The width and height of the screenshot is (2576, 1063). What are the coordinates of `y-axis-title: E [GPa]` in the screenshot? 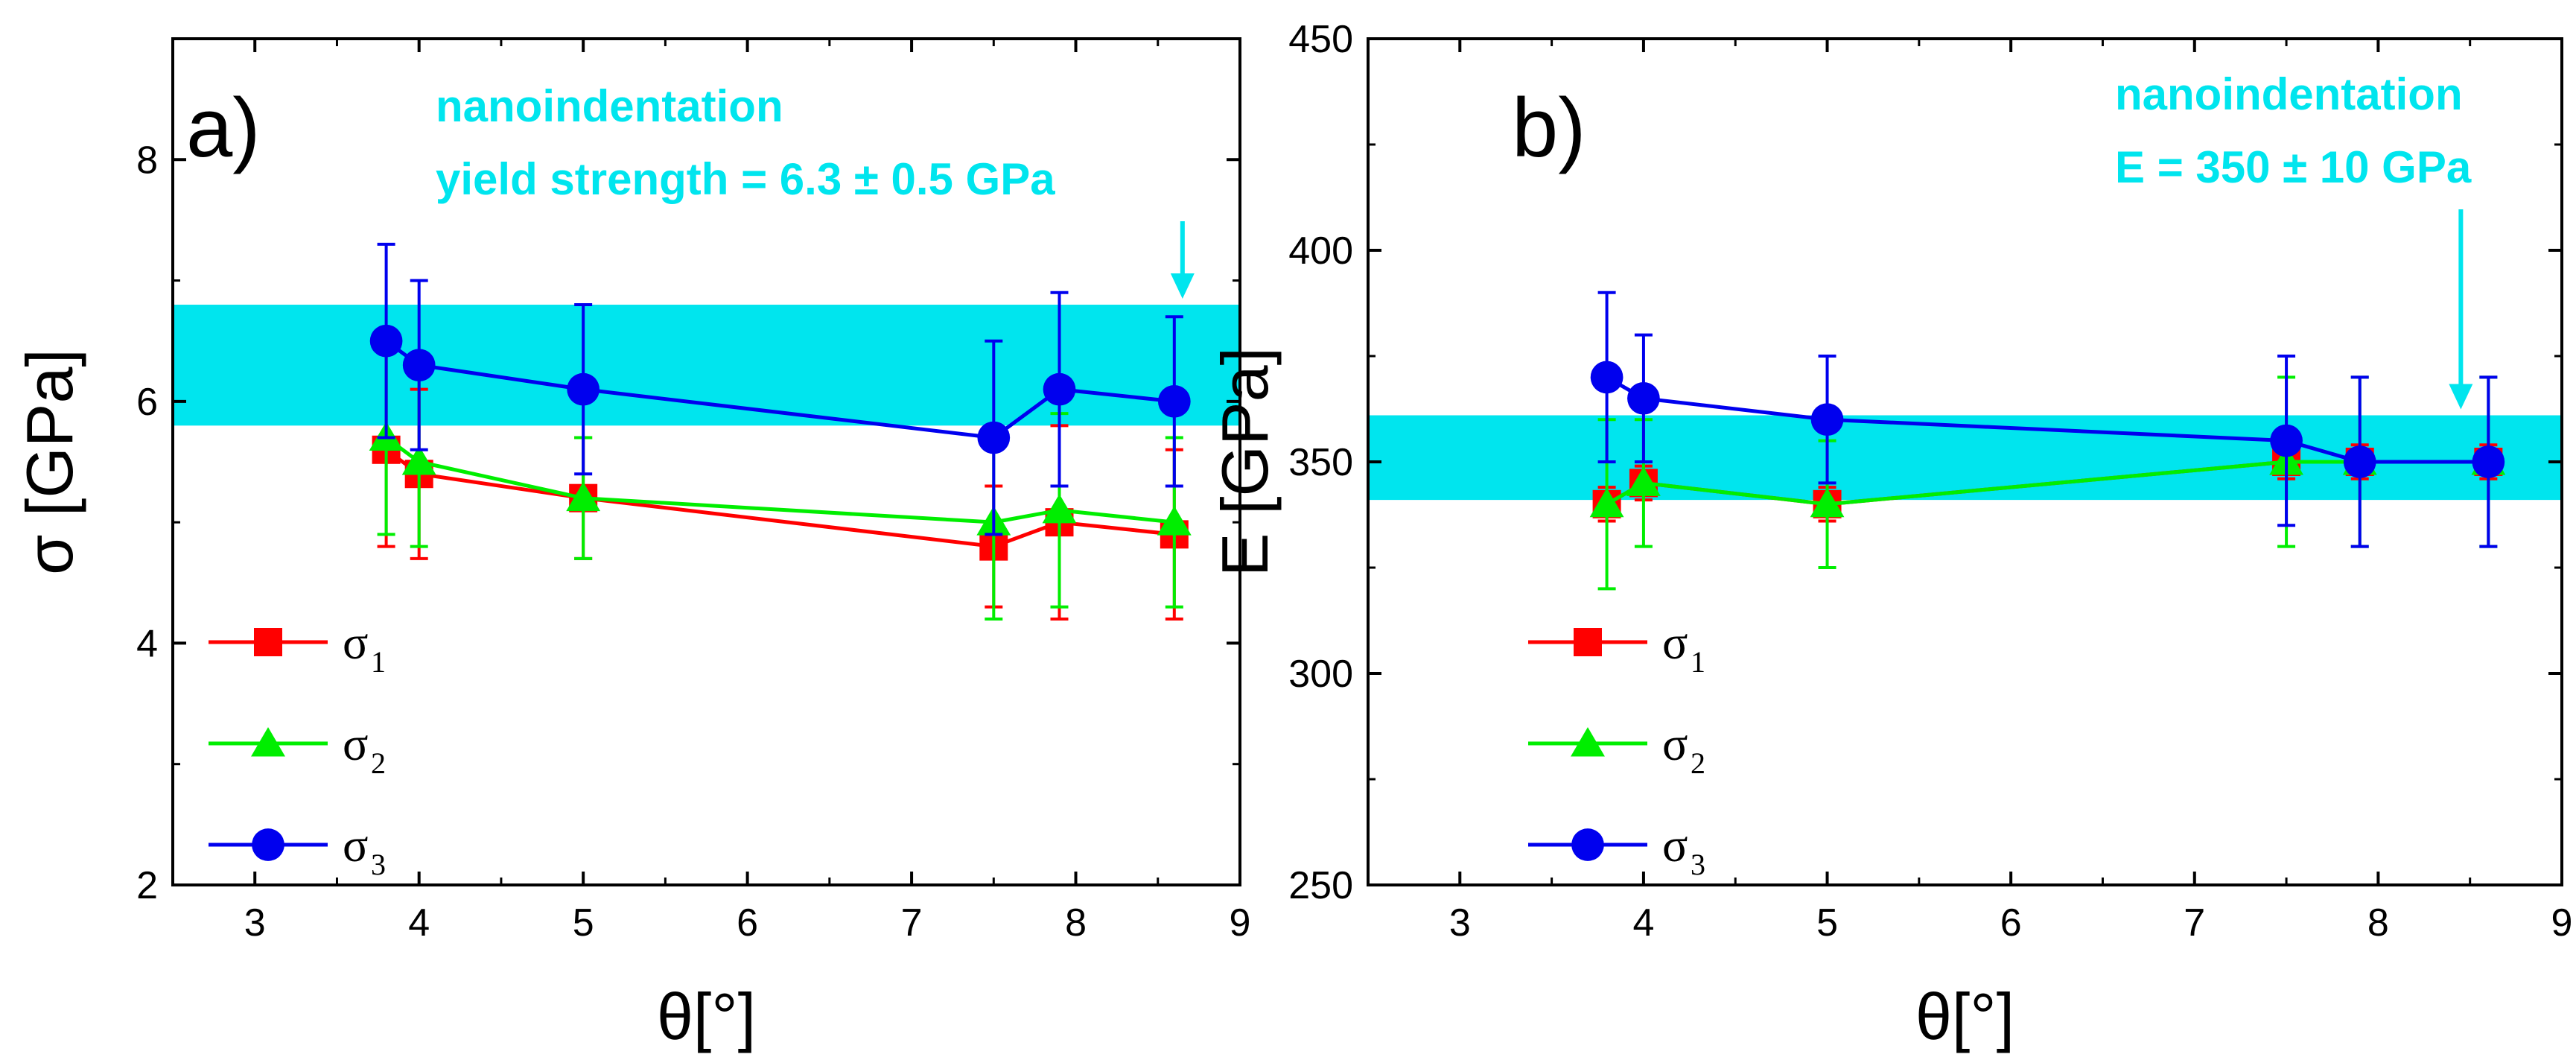 It's located at (1245, 462).